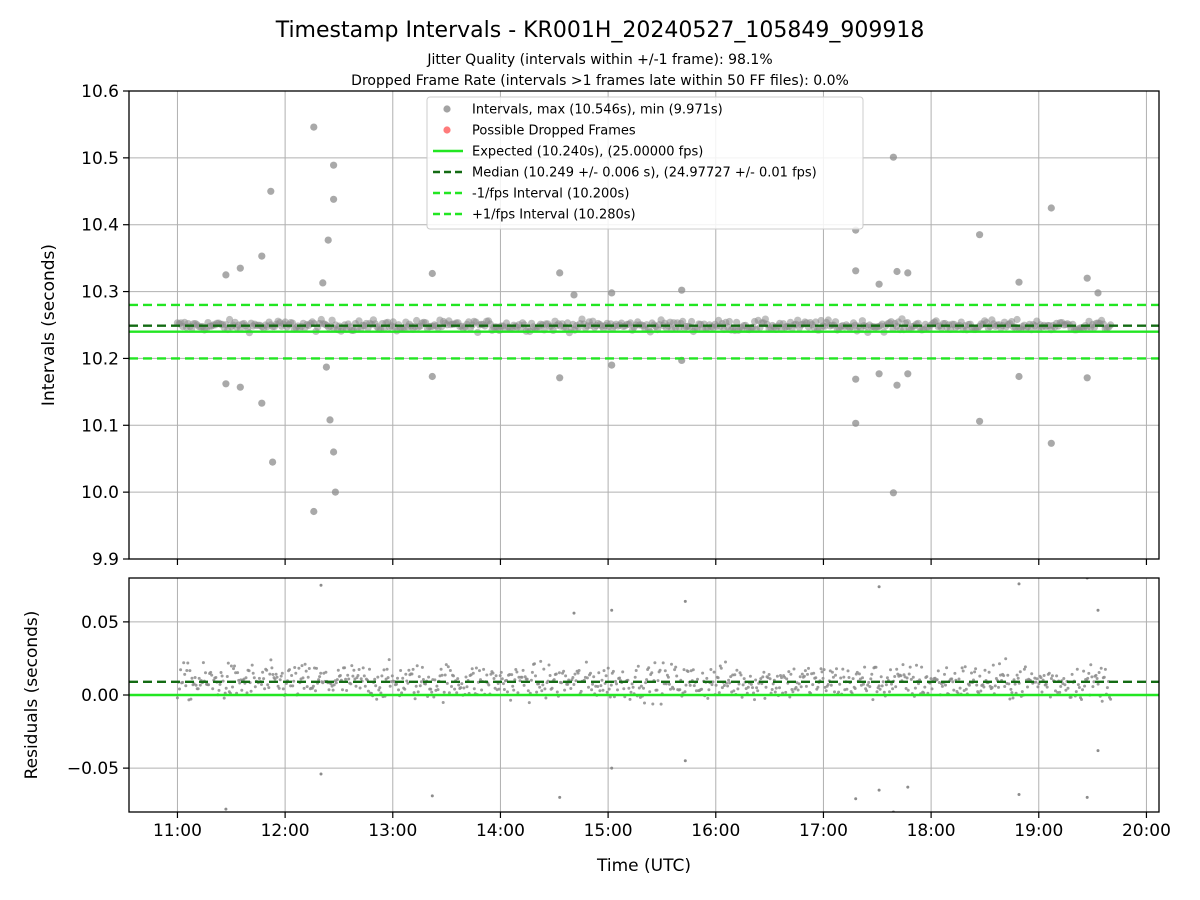 The height and width of the screenshot is (900, 1200). I want to click on residuals-y-ticks: −0.05 0.00 0.05, so click(98, 696).